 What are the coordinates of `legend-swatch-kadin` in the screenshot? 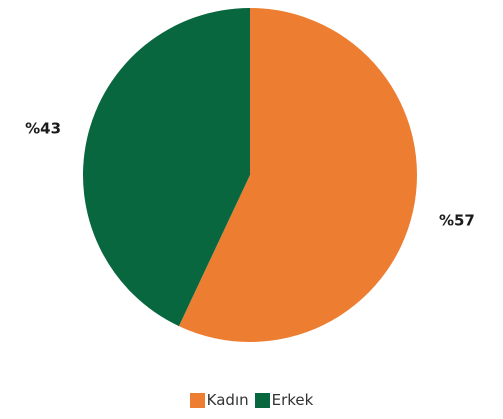 It's located at (197, 400).